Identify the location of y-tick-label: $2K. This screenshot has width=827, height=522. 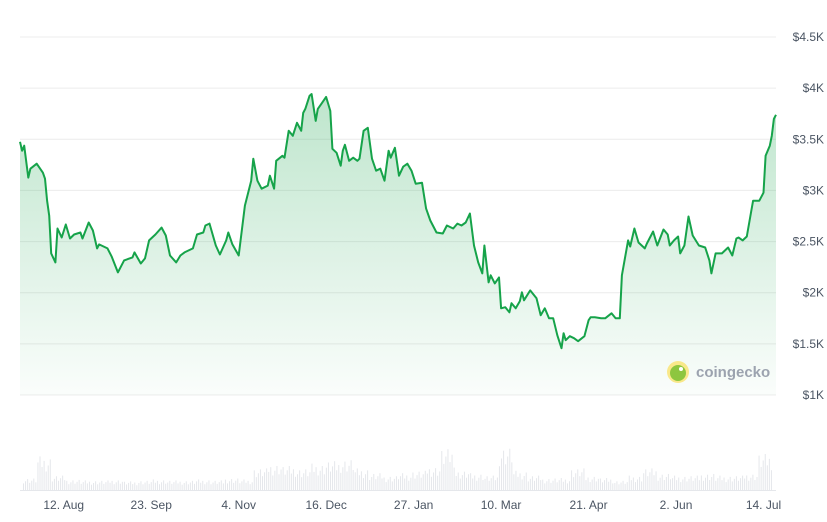
(813, 293).